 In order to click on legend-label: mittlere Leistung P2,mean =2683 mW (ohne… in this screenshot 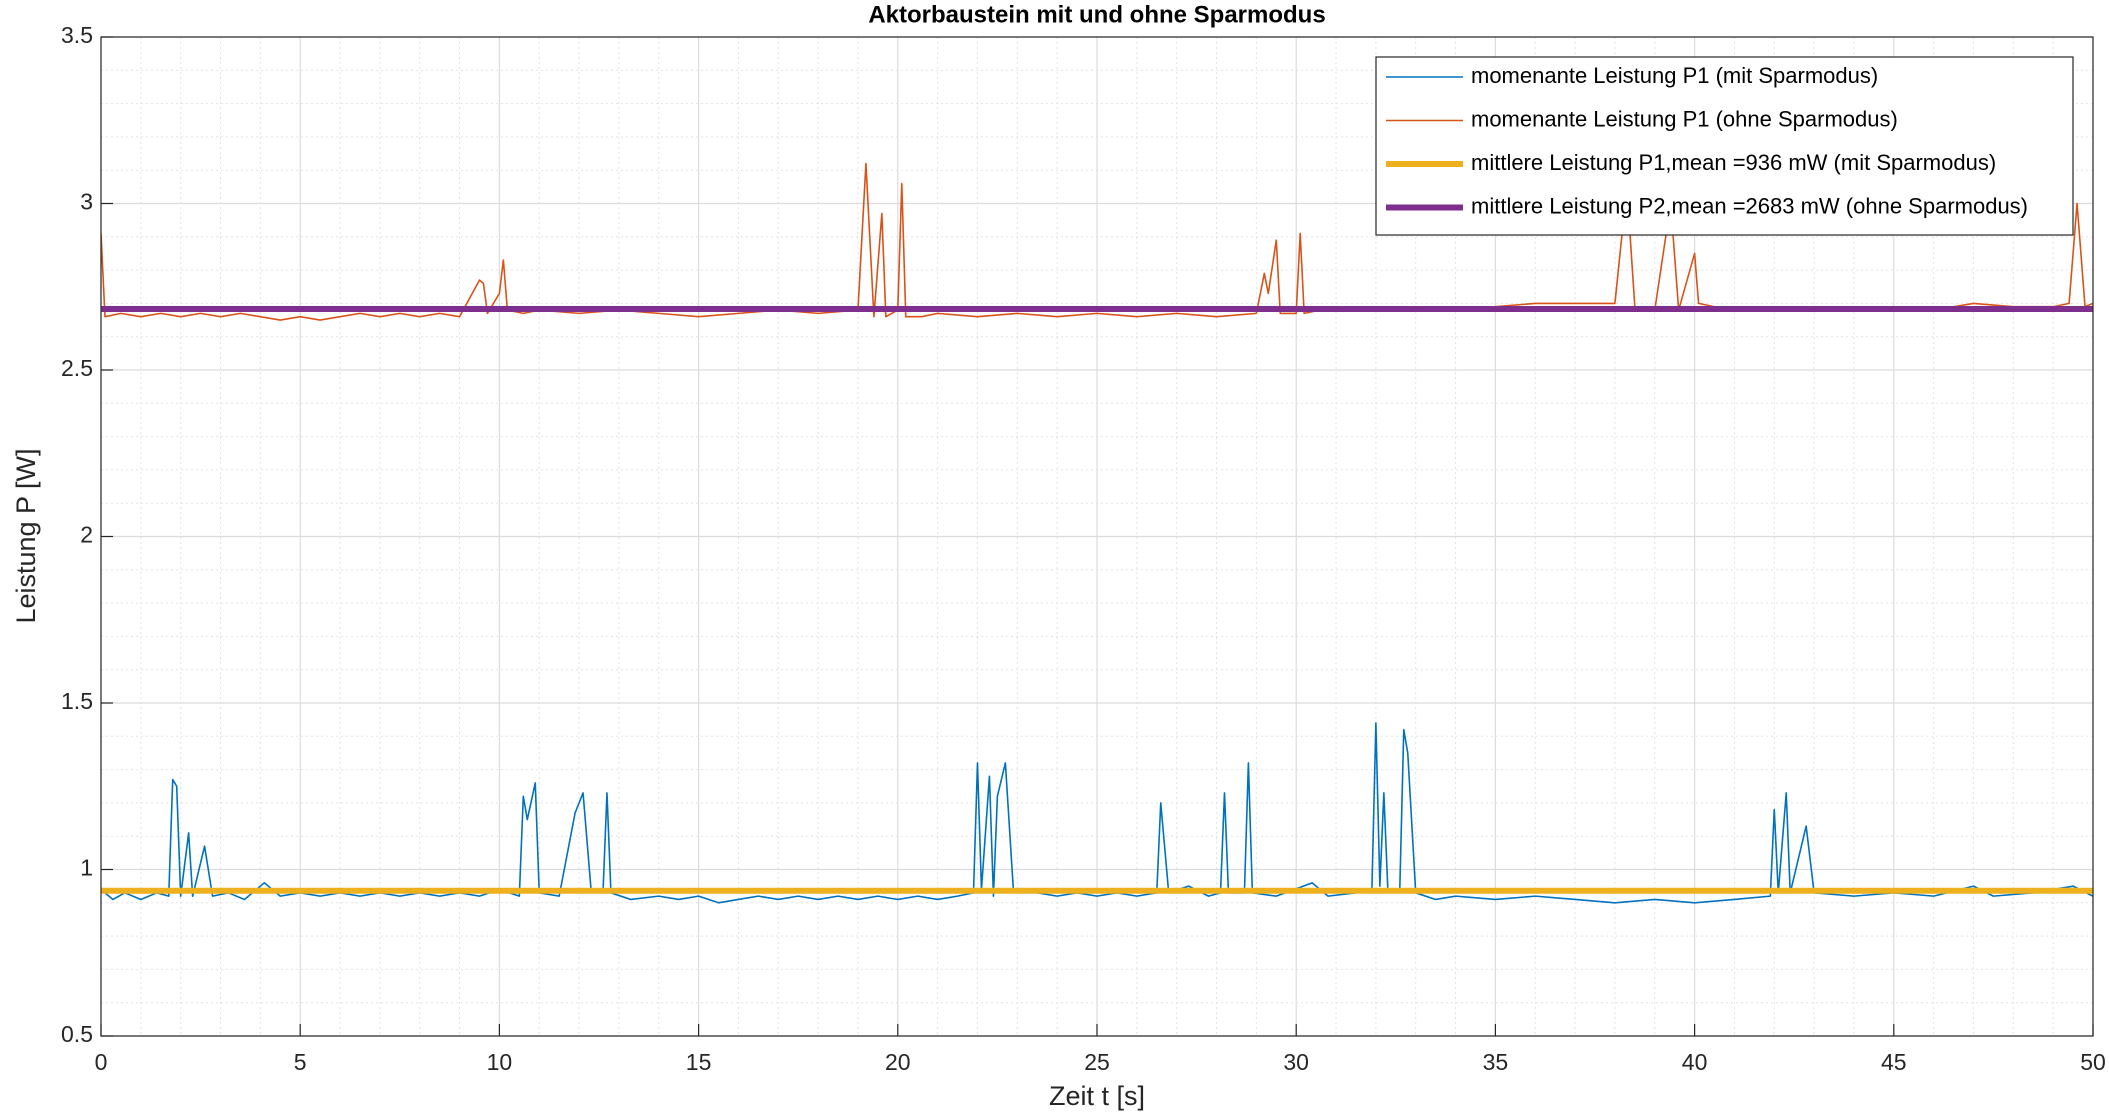, I will do `click(1749, 205)`.